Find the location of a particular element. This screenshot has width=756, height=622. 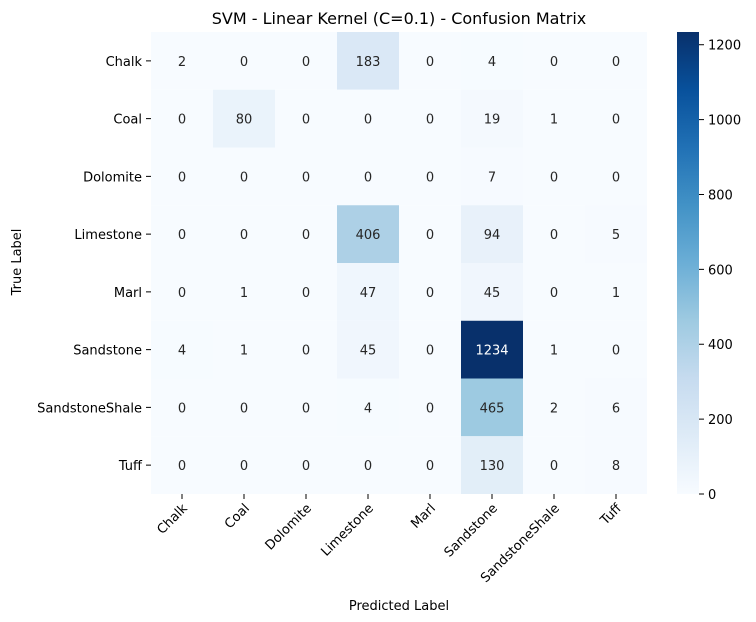

cell-value-label: 130 is located at coordinates (492, 466).